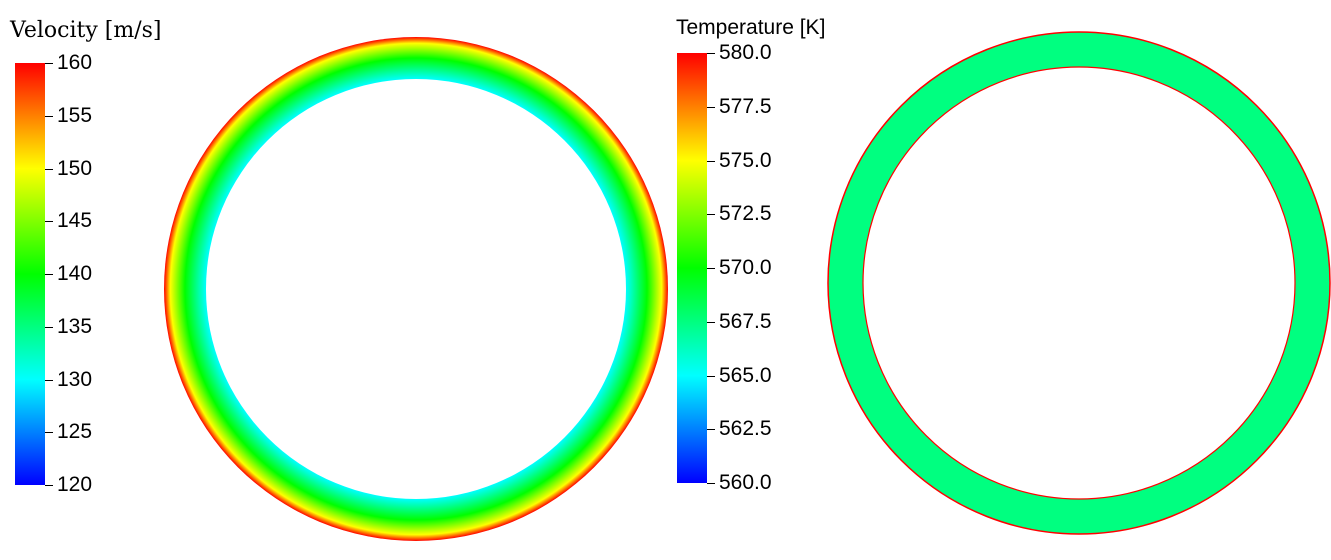 Image resolution: width=1331 pixels, height=560 pixels. What do you see at coordinates (745, 214) in the screenshot?
I see `tick-label: 572.5` at bounding box center [745, 214].